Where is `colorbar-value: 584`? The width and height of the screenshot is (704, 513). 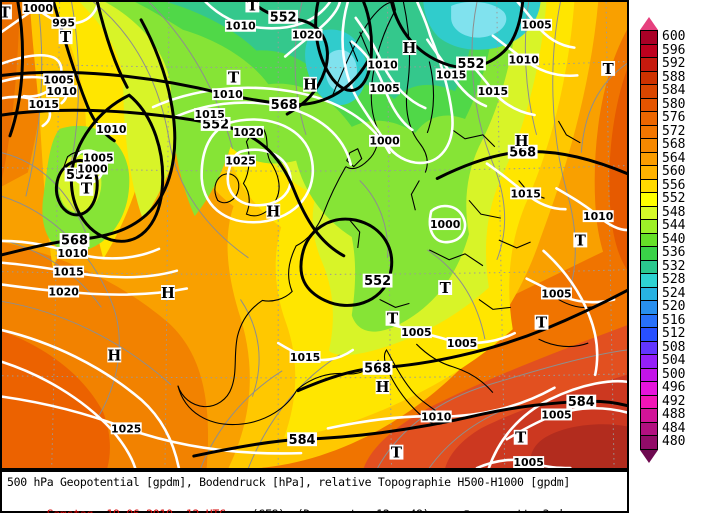 colorbar-value: 584 is located at coordinates (674, 90).